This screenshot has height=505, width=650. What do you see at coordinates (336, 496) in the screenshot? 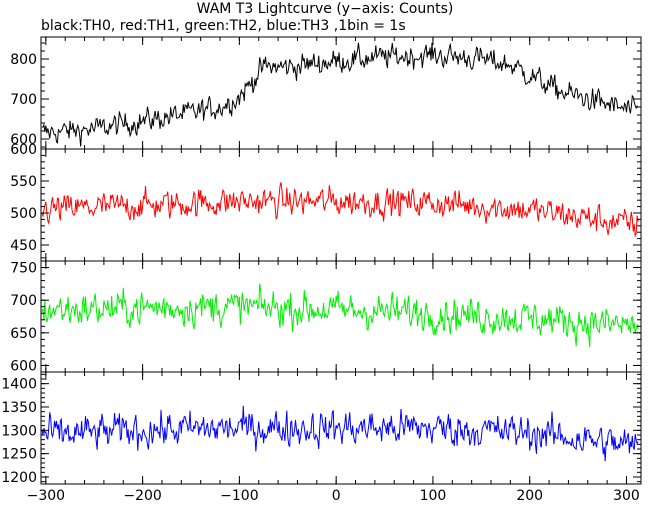
I see `x-tick-label: 0` at bounding box center [336, 496].